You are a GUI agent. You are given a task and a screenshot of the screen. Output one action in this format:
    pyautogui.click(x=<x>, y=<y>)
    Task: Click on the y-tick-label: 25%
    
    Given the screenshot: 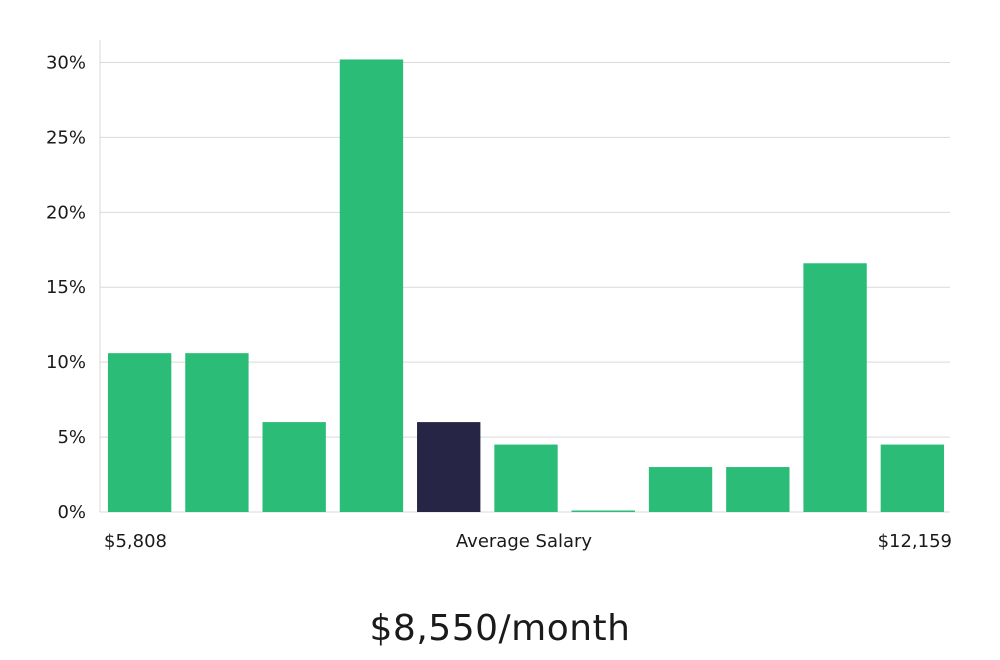 What is the action you would take?
    pyautogui.click(x=66, y=137)
    